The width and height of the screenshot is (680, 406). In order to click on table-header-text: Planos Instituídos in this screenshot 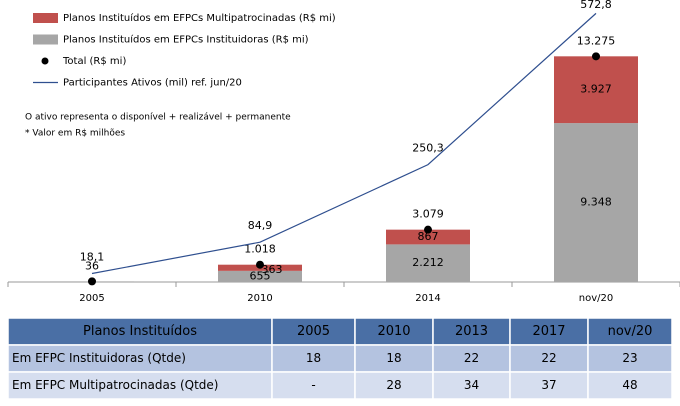, I will do `click(140, 331)`.